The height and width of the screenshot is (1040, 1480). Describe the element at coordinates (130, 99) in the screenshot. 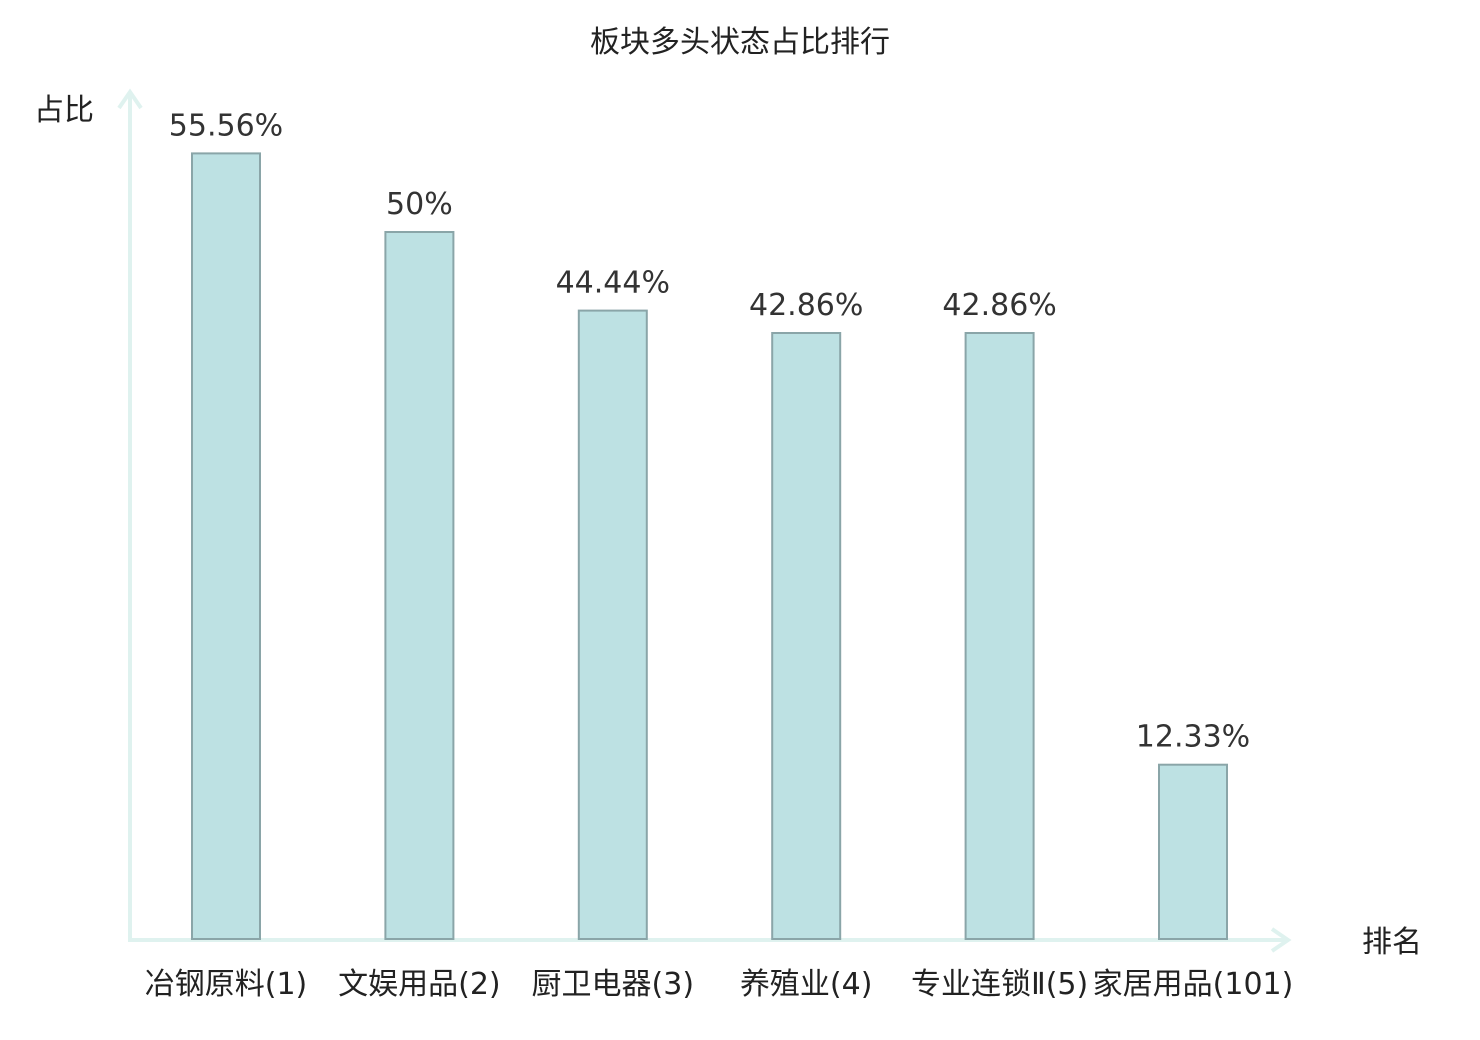

I see `y-axis-arrow` at that location.